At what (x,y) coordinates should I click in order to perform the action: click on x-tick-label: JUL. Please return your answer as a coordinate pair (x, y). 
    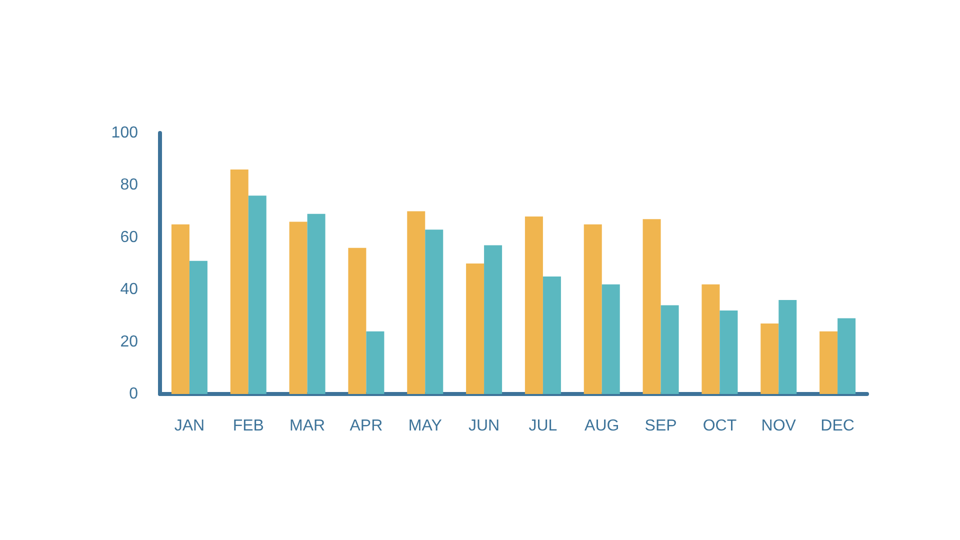
    Looking at the image, I should click on (543, 426).